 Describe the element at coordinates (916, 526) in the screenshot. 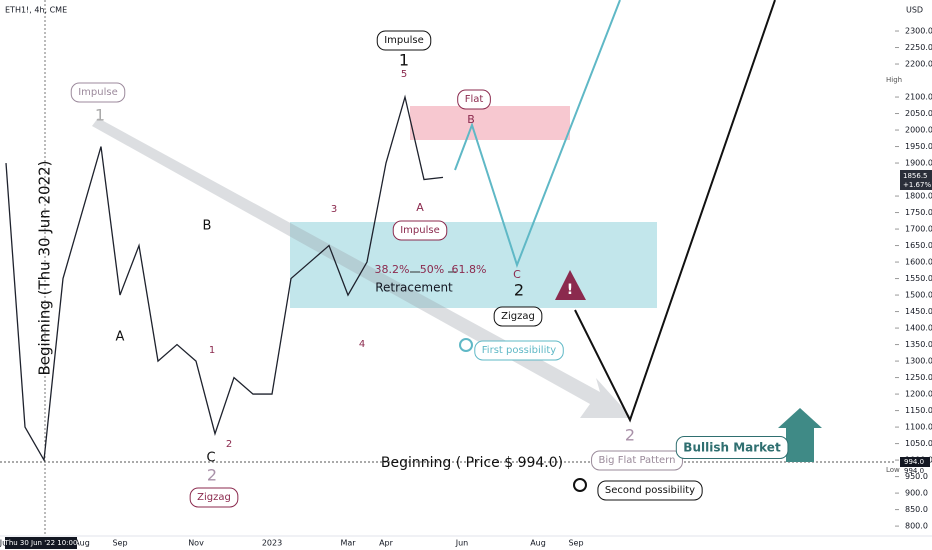

I see `y-tick-label: 800.0` at that location.